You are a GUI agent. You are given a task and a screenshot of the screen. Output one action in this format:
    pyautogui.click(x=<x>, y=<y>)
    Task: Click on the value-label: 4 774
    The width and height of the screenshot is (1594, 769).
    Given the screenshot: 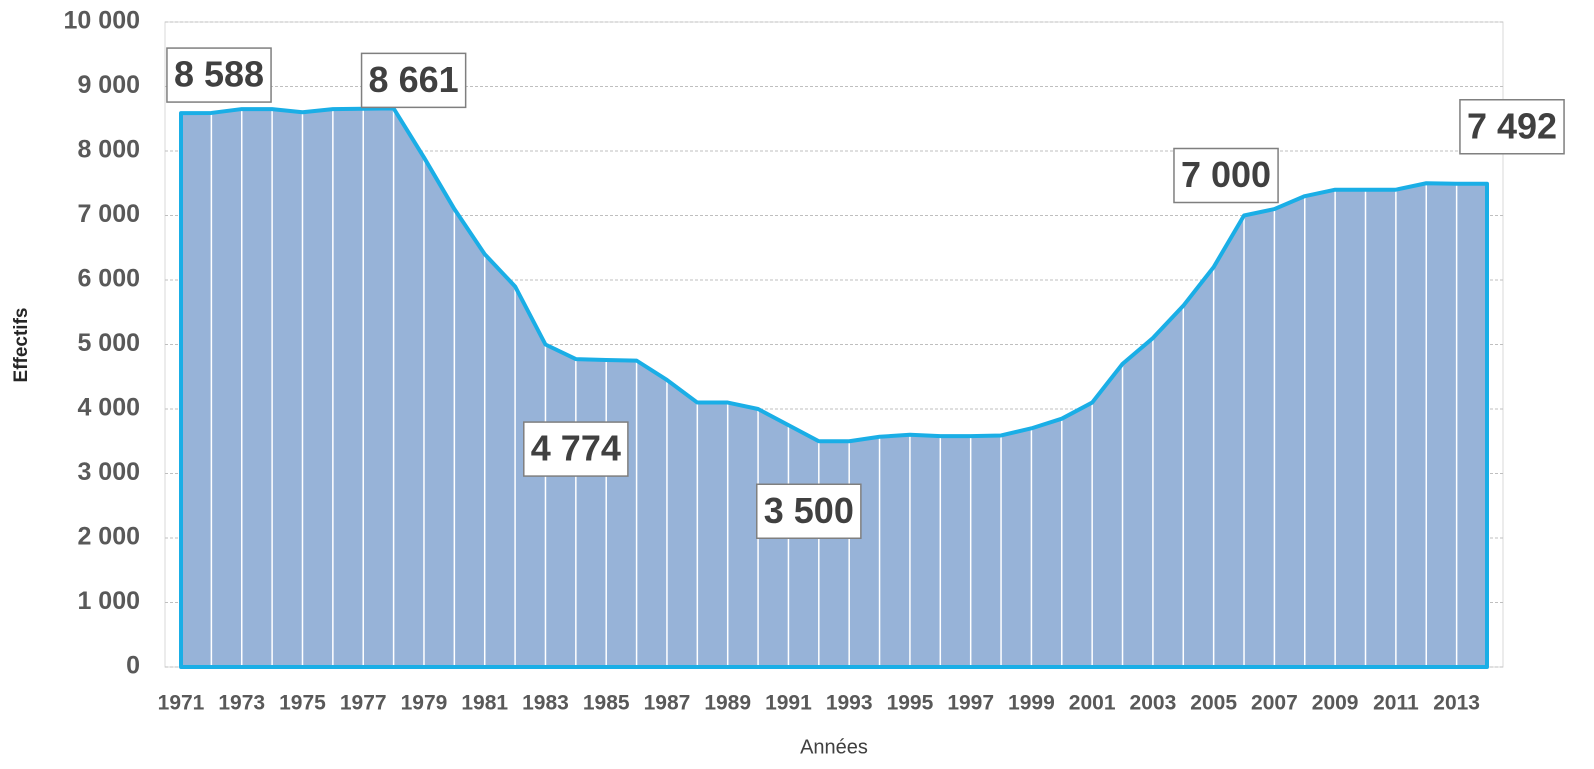 What is the action you would take?
    pyautogui.click(x=576, y=448)
    